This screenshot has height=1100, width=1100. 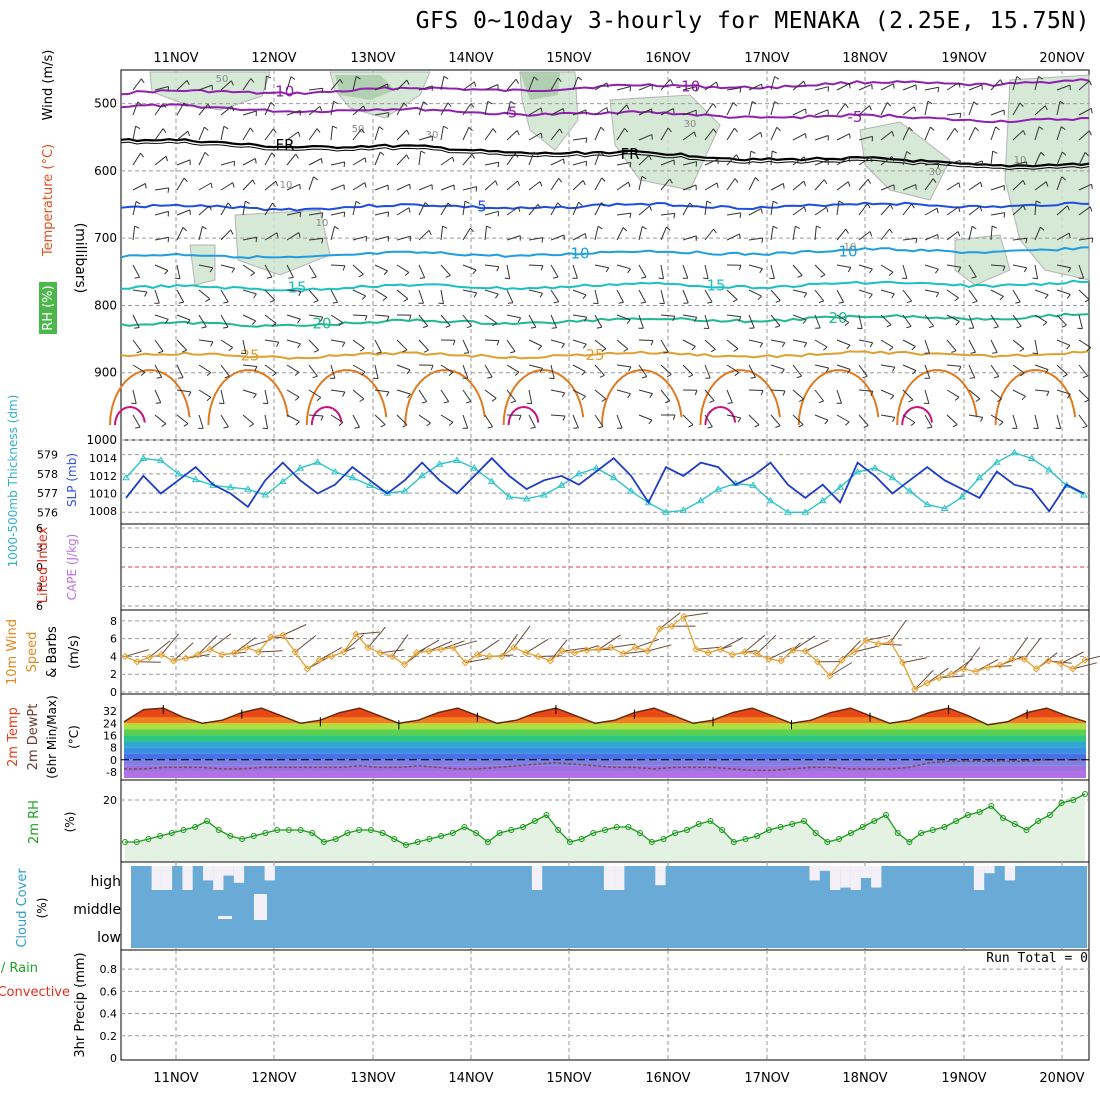 What do you see at coordinates (321, 324) in the screenshot?
I see `isotherm-label: 20` at bounding box center [321, 324].